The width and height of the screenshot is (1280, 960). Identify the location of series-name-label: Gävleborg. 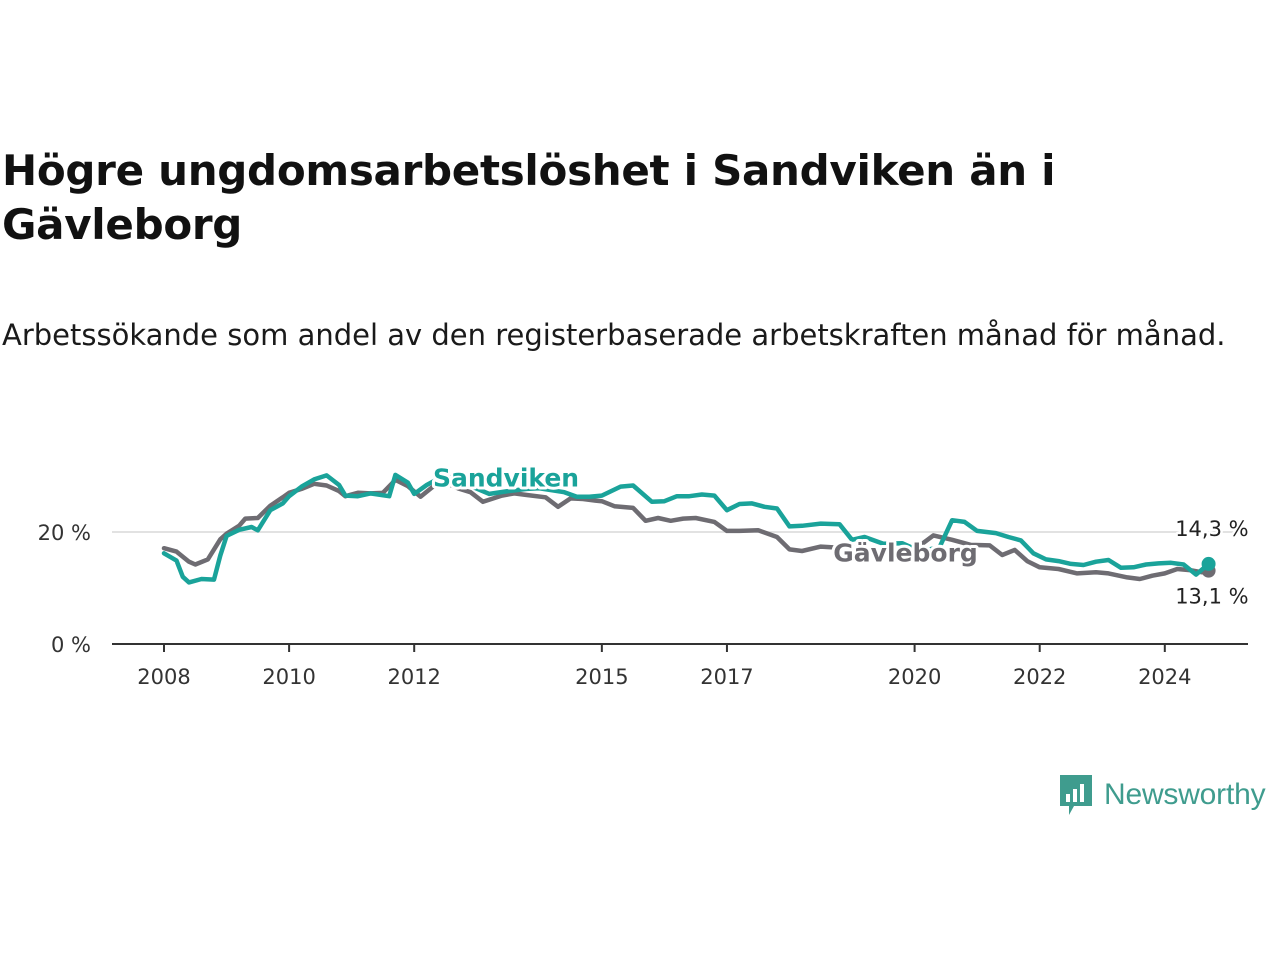
(905, 553).